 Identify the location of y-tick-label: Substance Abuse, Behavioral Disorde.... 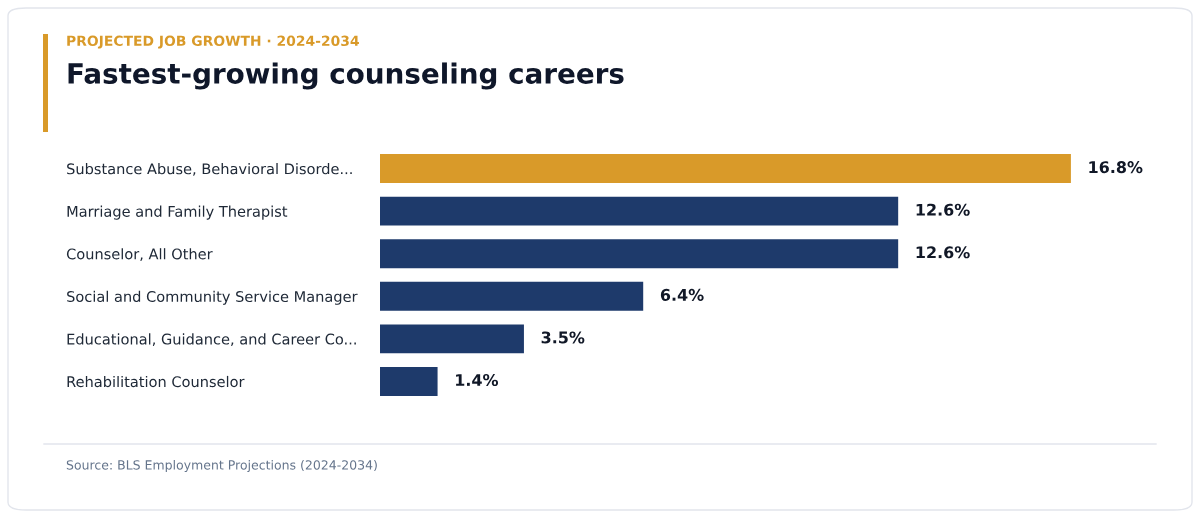
(209, 169).